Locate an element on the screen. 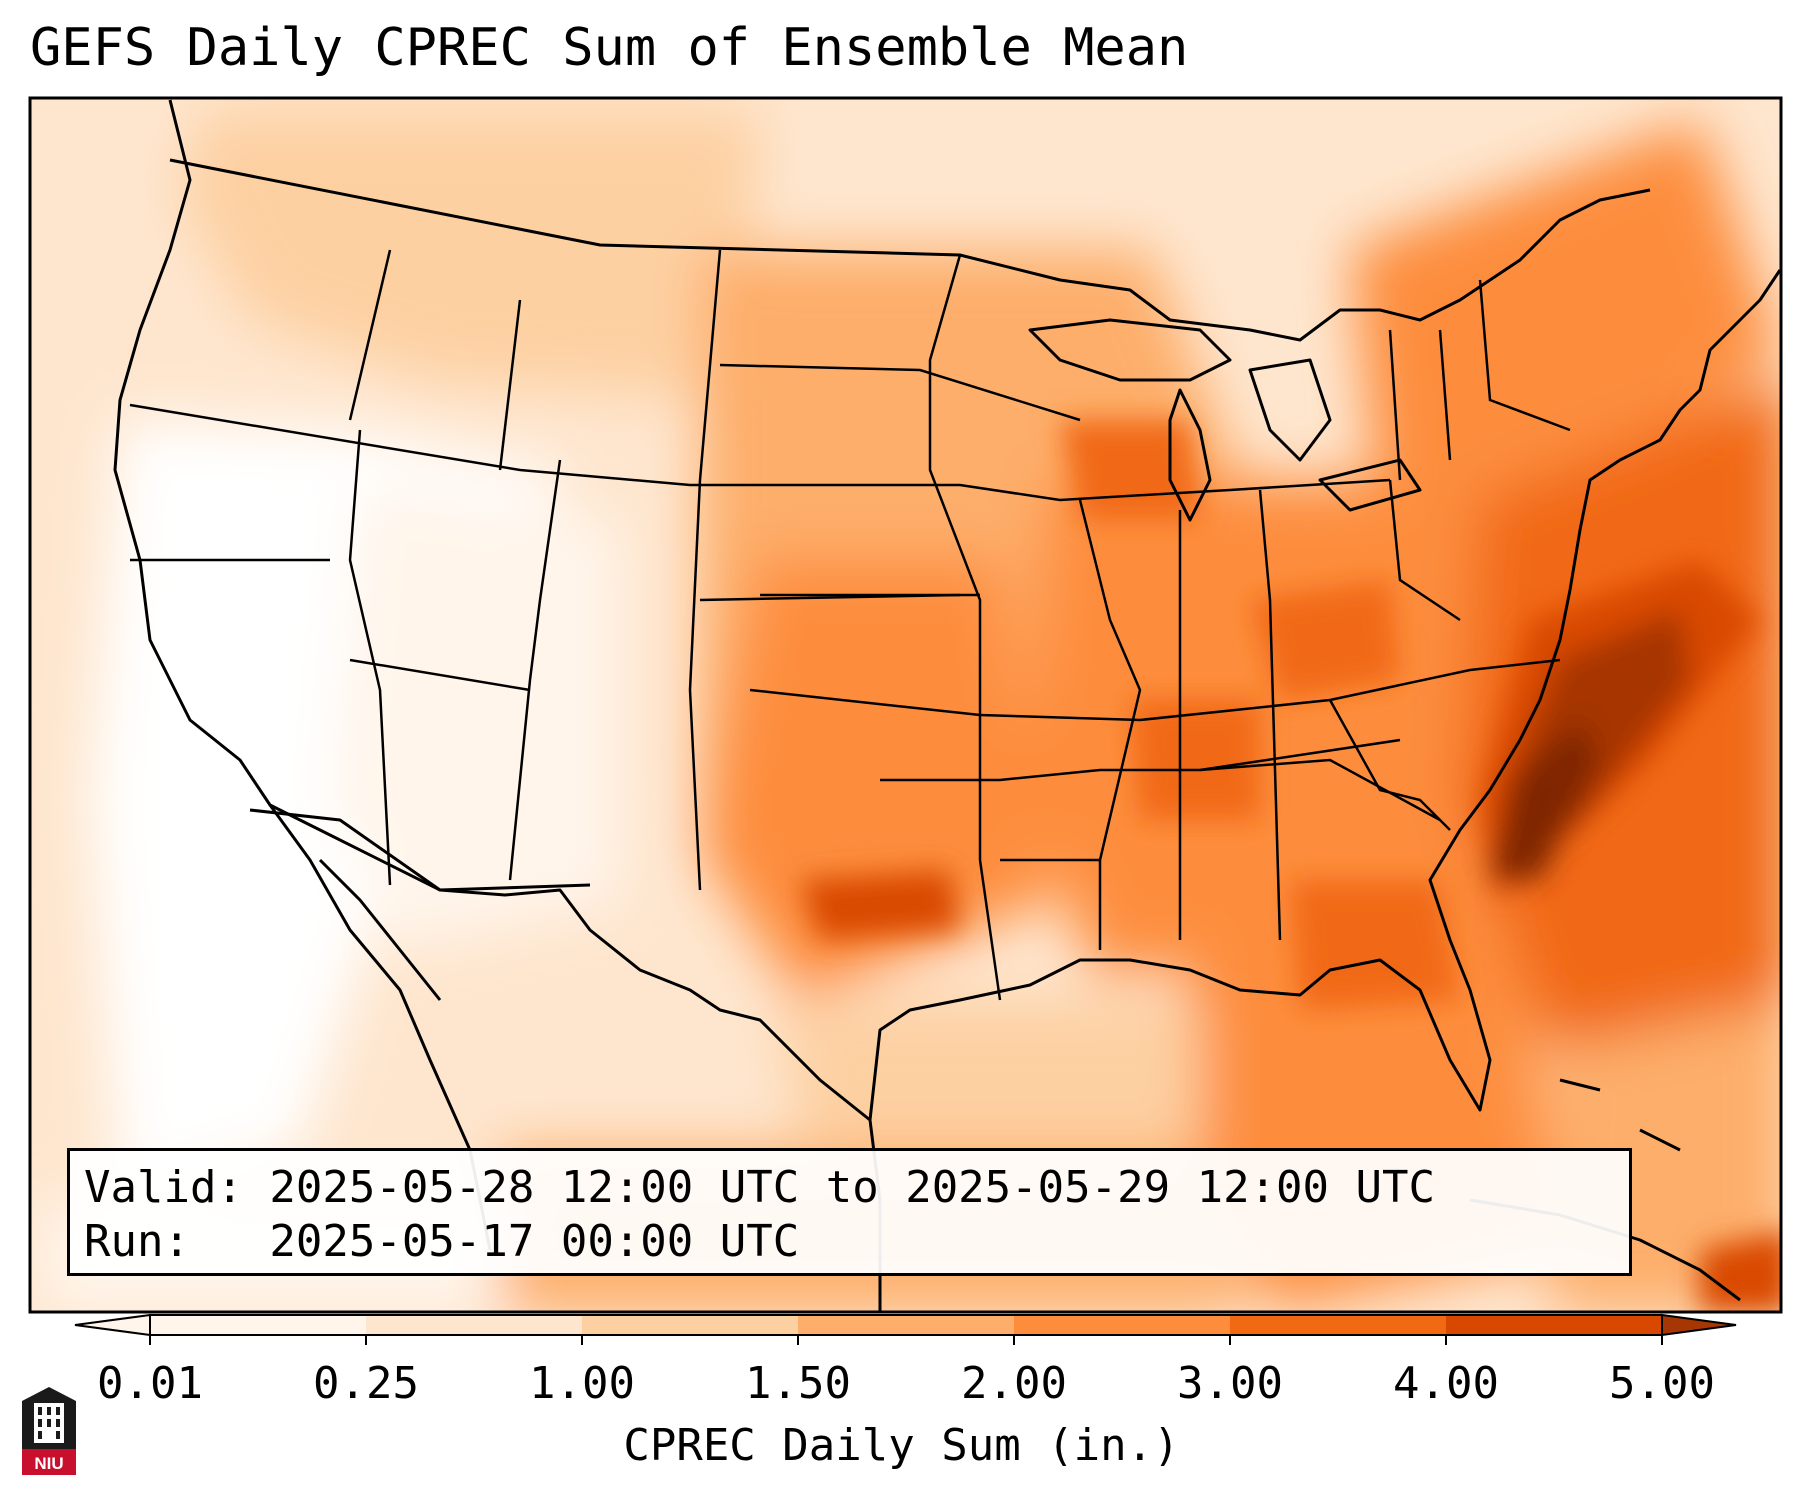 Image resolution: width=1803 pixels, height=1500 pixels. colorbar-tick-label: 5.00 is located at coordinates (1662, 1383).